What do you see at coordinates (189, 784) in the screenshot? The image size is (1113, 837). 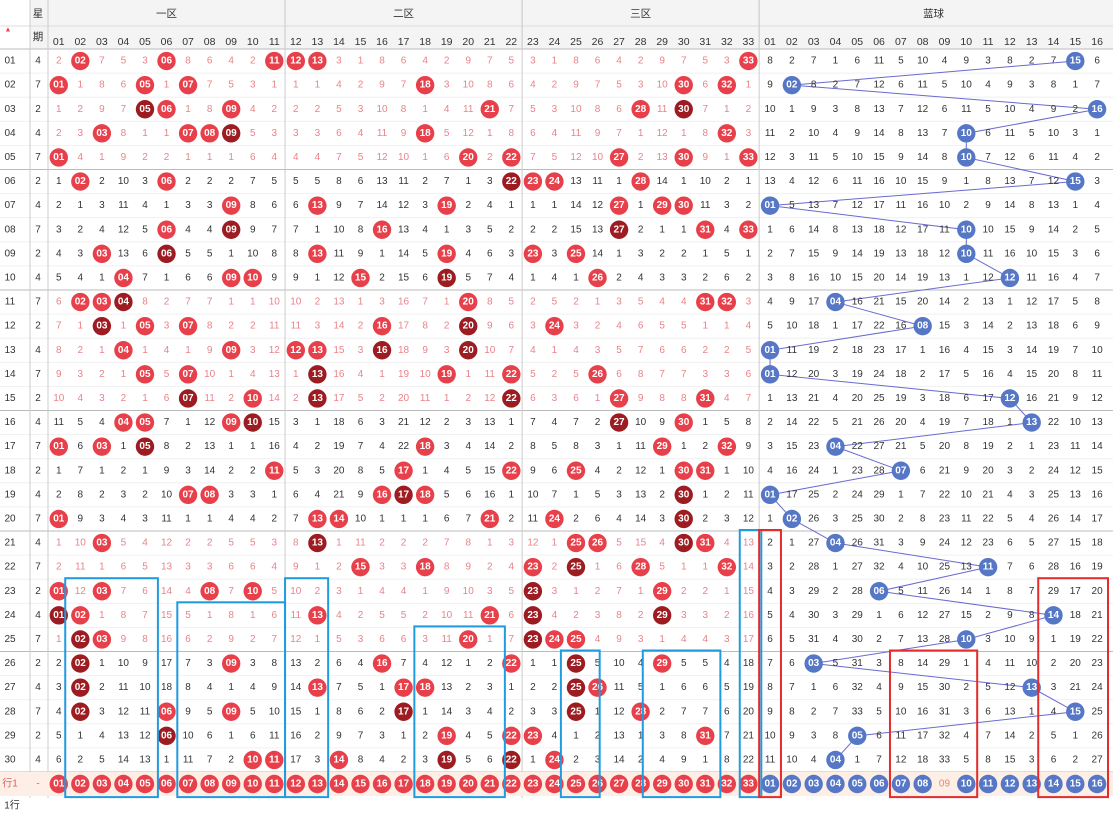 I see `stats-red-number: 07` at bounding box center [189, 784].